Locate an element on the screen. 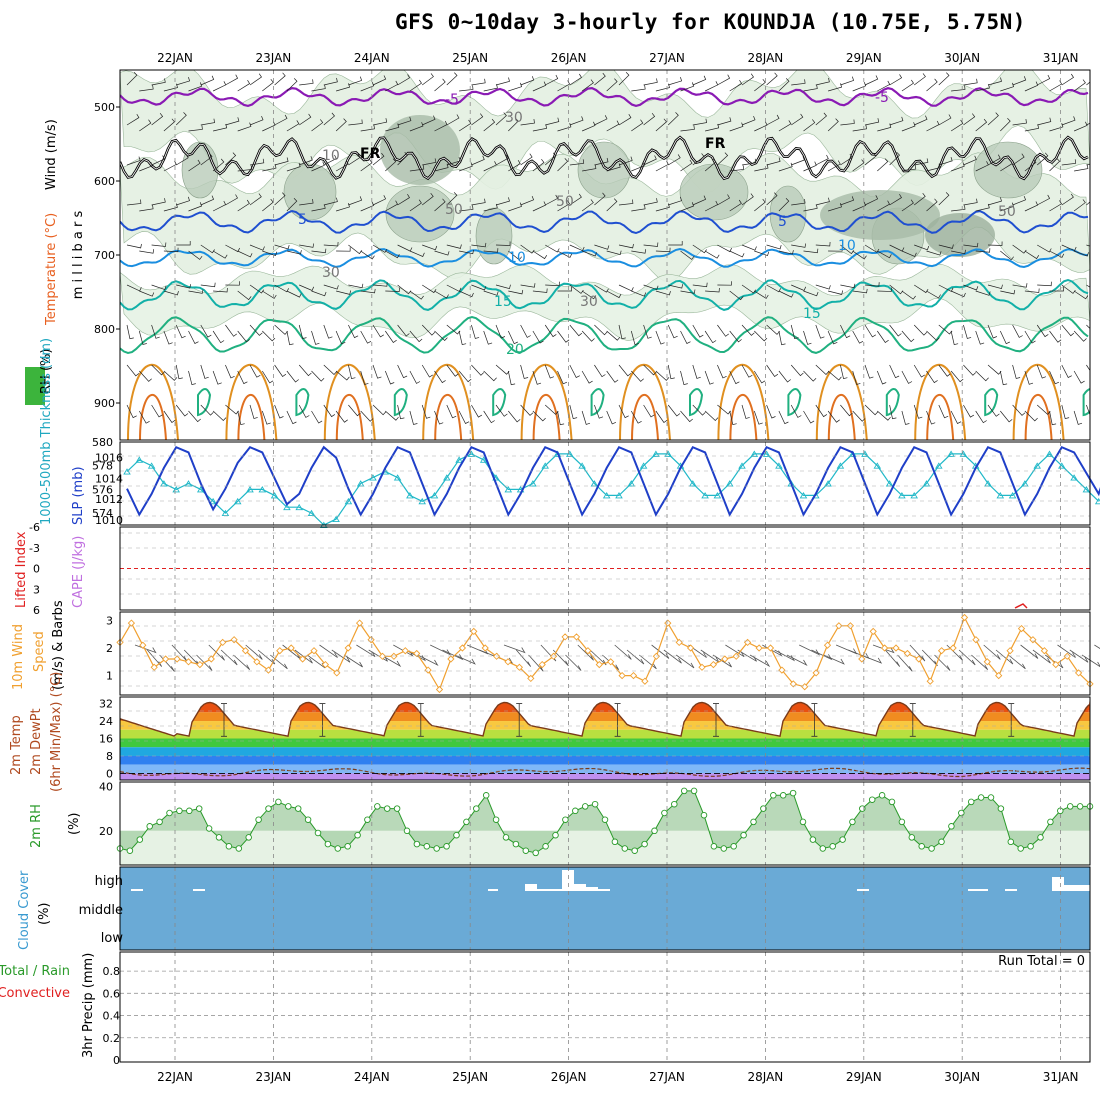 The image size is (1100, 1100). date-label-top: 22JAN is located at coordinates (175, 58).